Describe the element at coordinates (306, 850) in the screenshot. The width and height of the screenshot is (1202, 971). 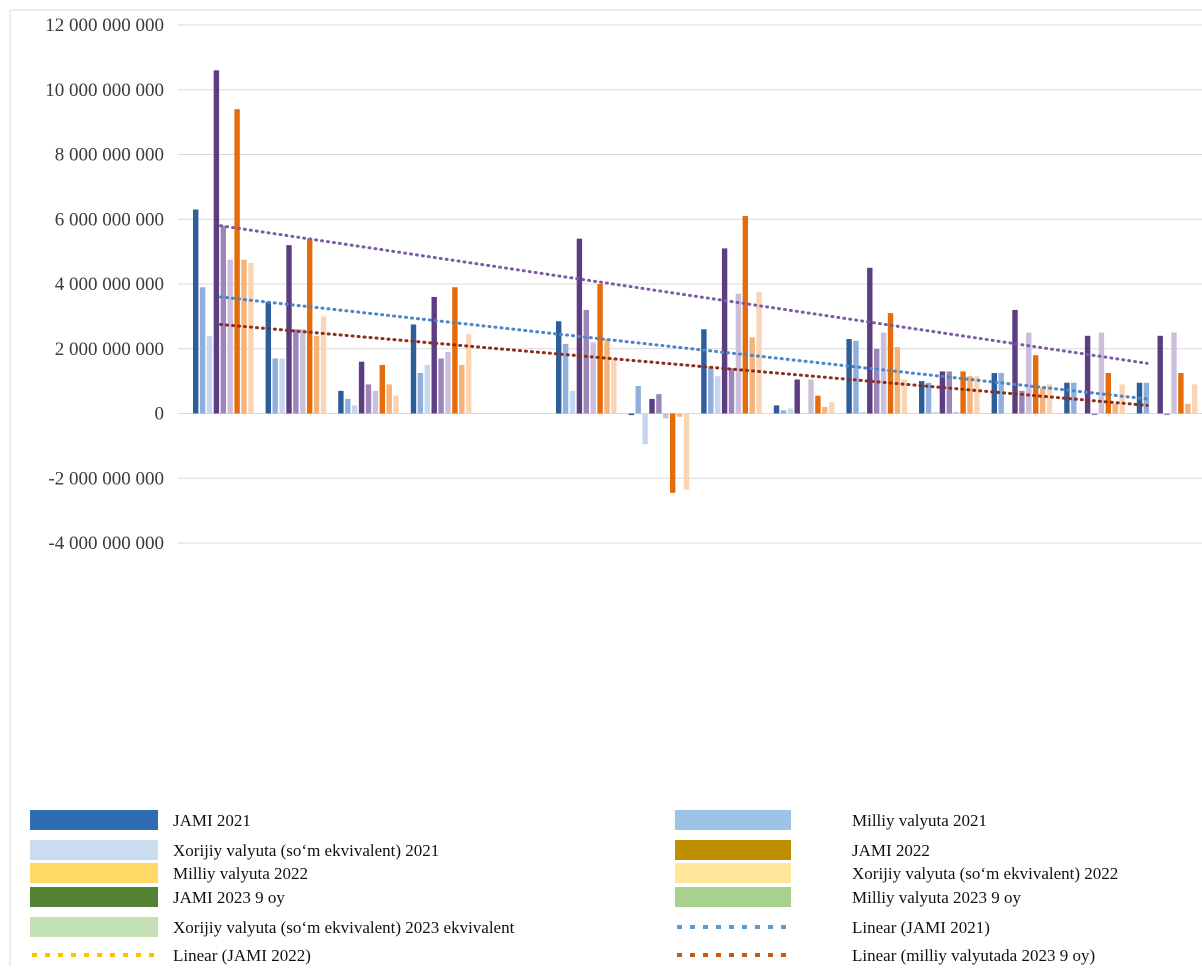
I see `legend-label: Xorijiy valyuta (so‘m ekvivalent) 2021` at that location.